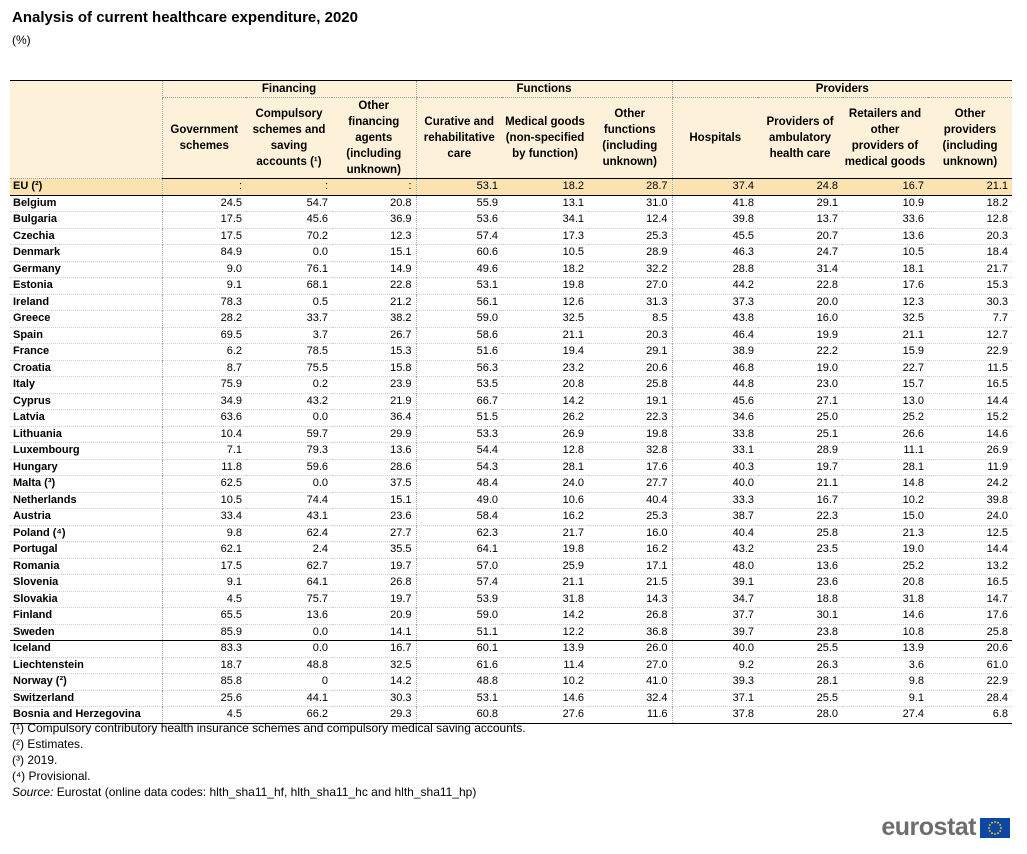 Image resolution: width=1027 pixels, height=854 pixels. What do you see at coordinates (35, 202) in the screenshot?
I see `row-label: Belgium` at bounding box center [35, 202].